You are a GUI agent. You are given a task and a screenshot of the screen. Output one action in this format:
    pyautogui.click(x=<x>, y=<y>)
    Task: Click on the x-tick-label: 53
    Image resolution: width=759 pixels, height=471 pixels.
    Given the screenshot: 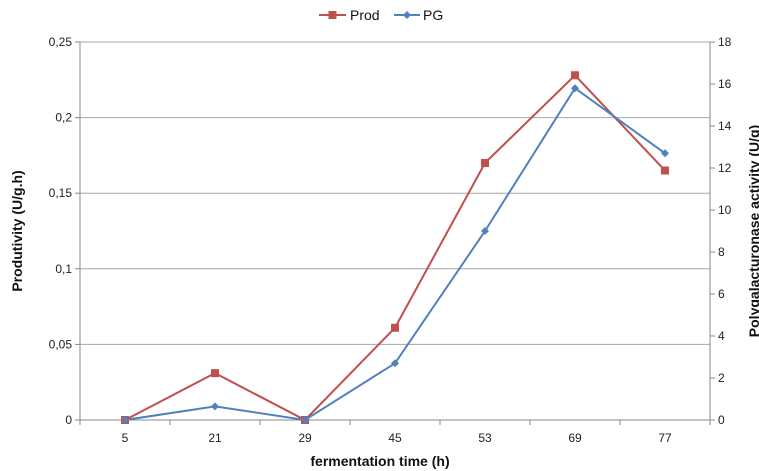 What is the action you would take?
    pyautogui.click(x=485, y=438)
    